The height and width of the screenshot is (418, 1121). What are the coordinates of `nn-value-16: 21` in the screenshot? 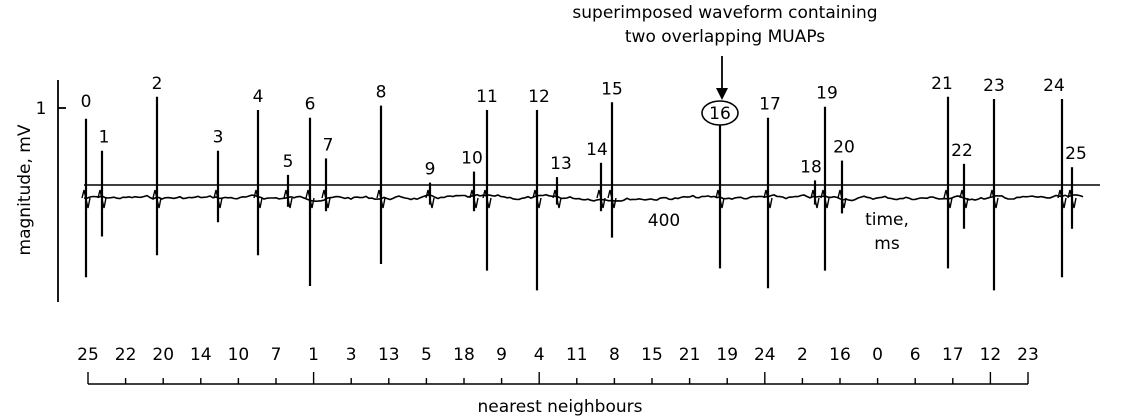 It's located at (690, 355).